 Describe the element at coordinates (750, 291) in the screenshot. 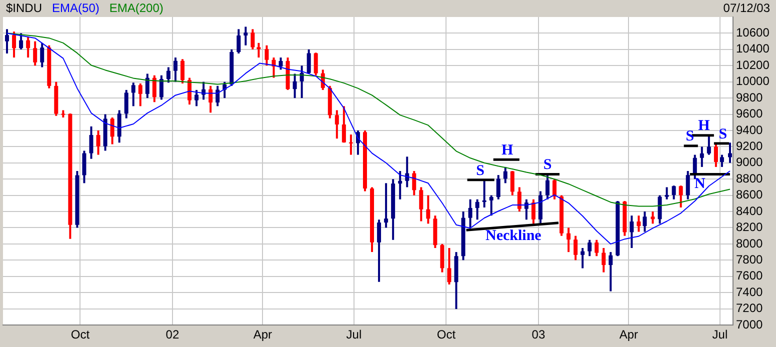

I see `y-tick-label: 7400` at that location.